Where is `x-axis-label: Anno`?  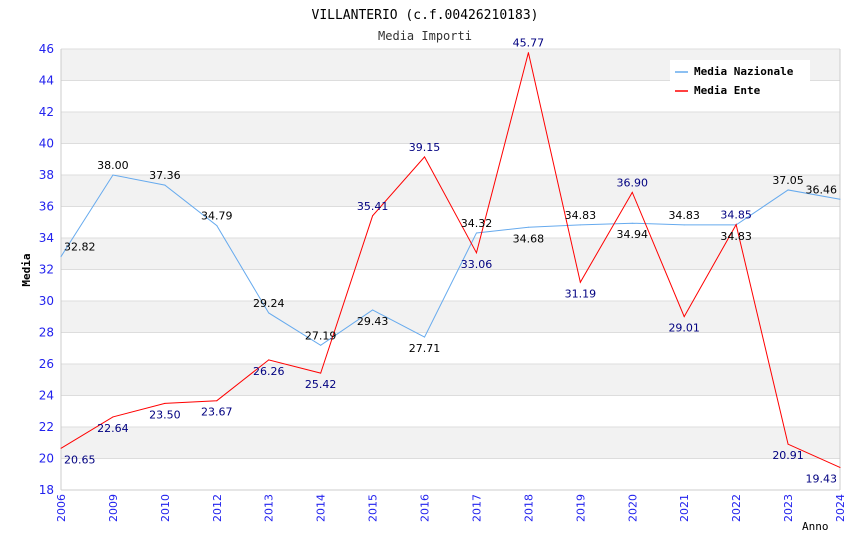 x-axis-label: Anno is located at coordinates (815, 526).